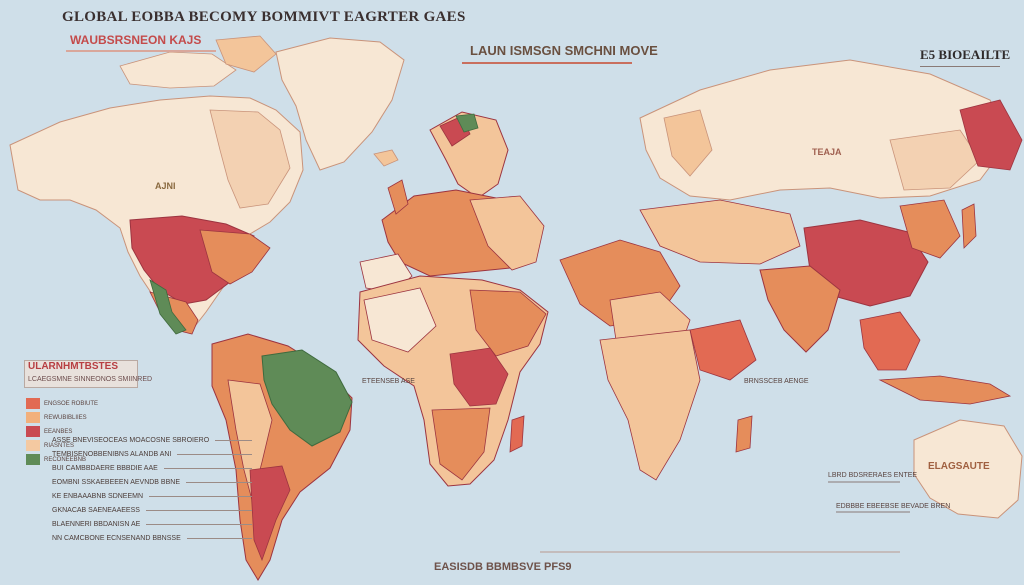 This screenshot has width=1024, height=585. I want to click on table-cell: ASSE BNEVISEOCEAS MOACOSNE SBROIERO, so click(131, 440).